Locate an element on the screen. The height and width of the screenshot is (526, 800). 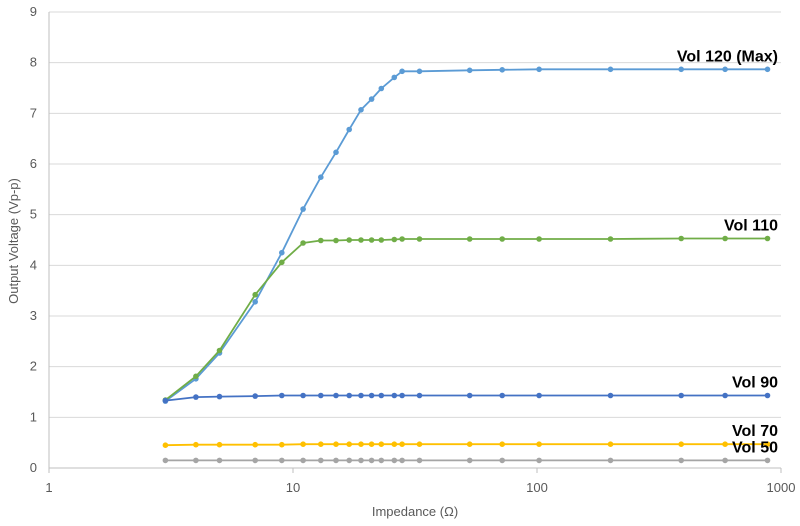
y-tick-label: 1 is located at coordinates (33, 416).